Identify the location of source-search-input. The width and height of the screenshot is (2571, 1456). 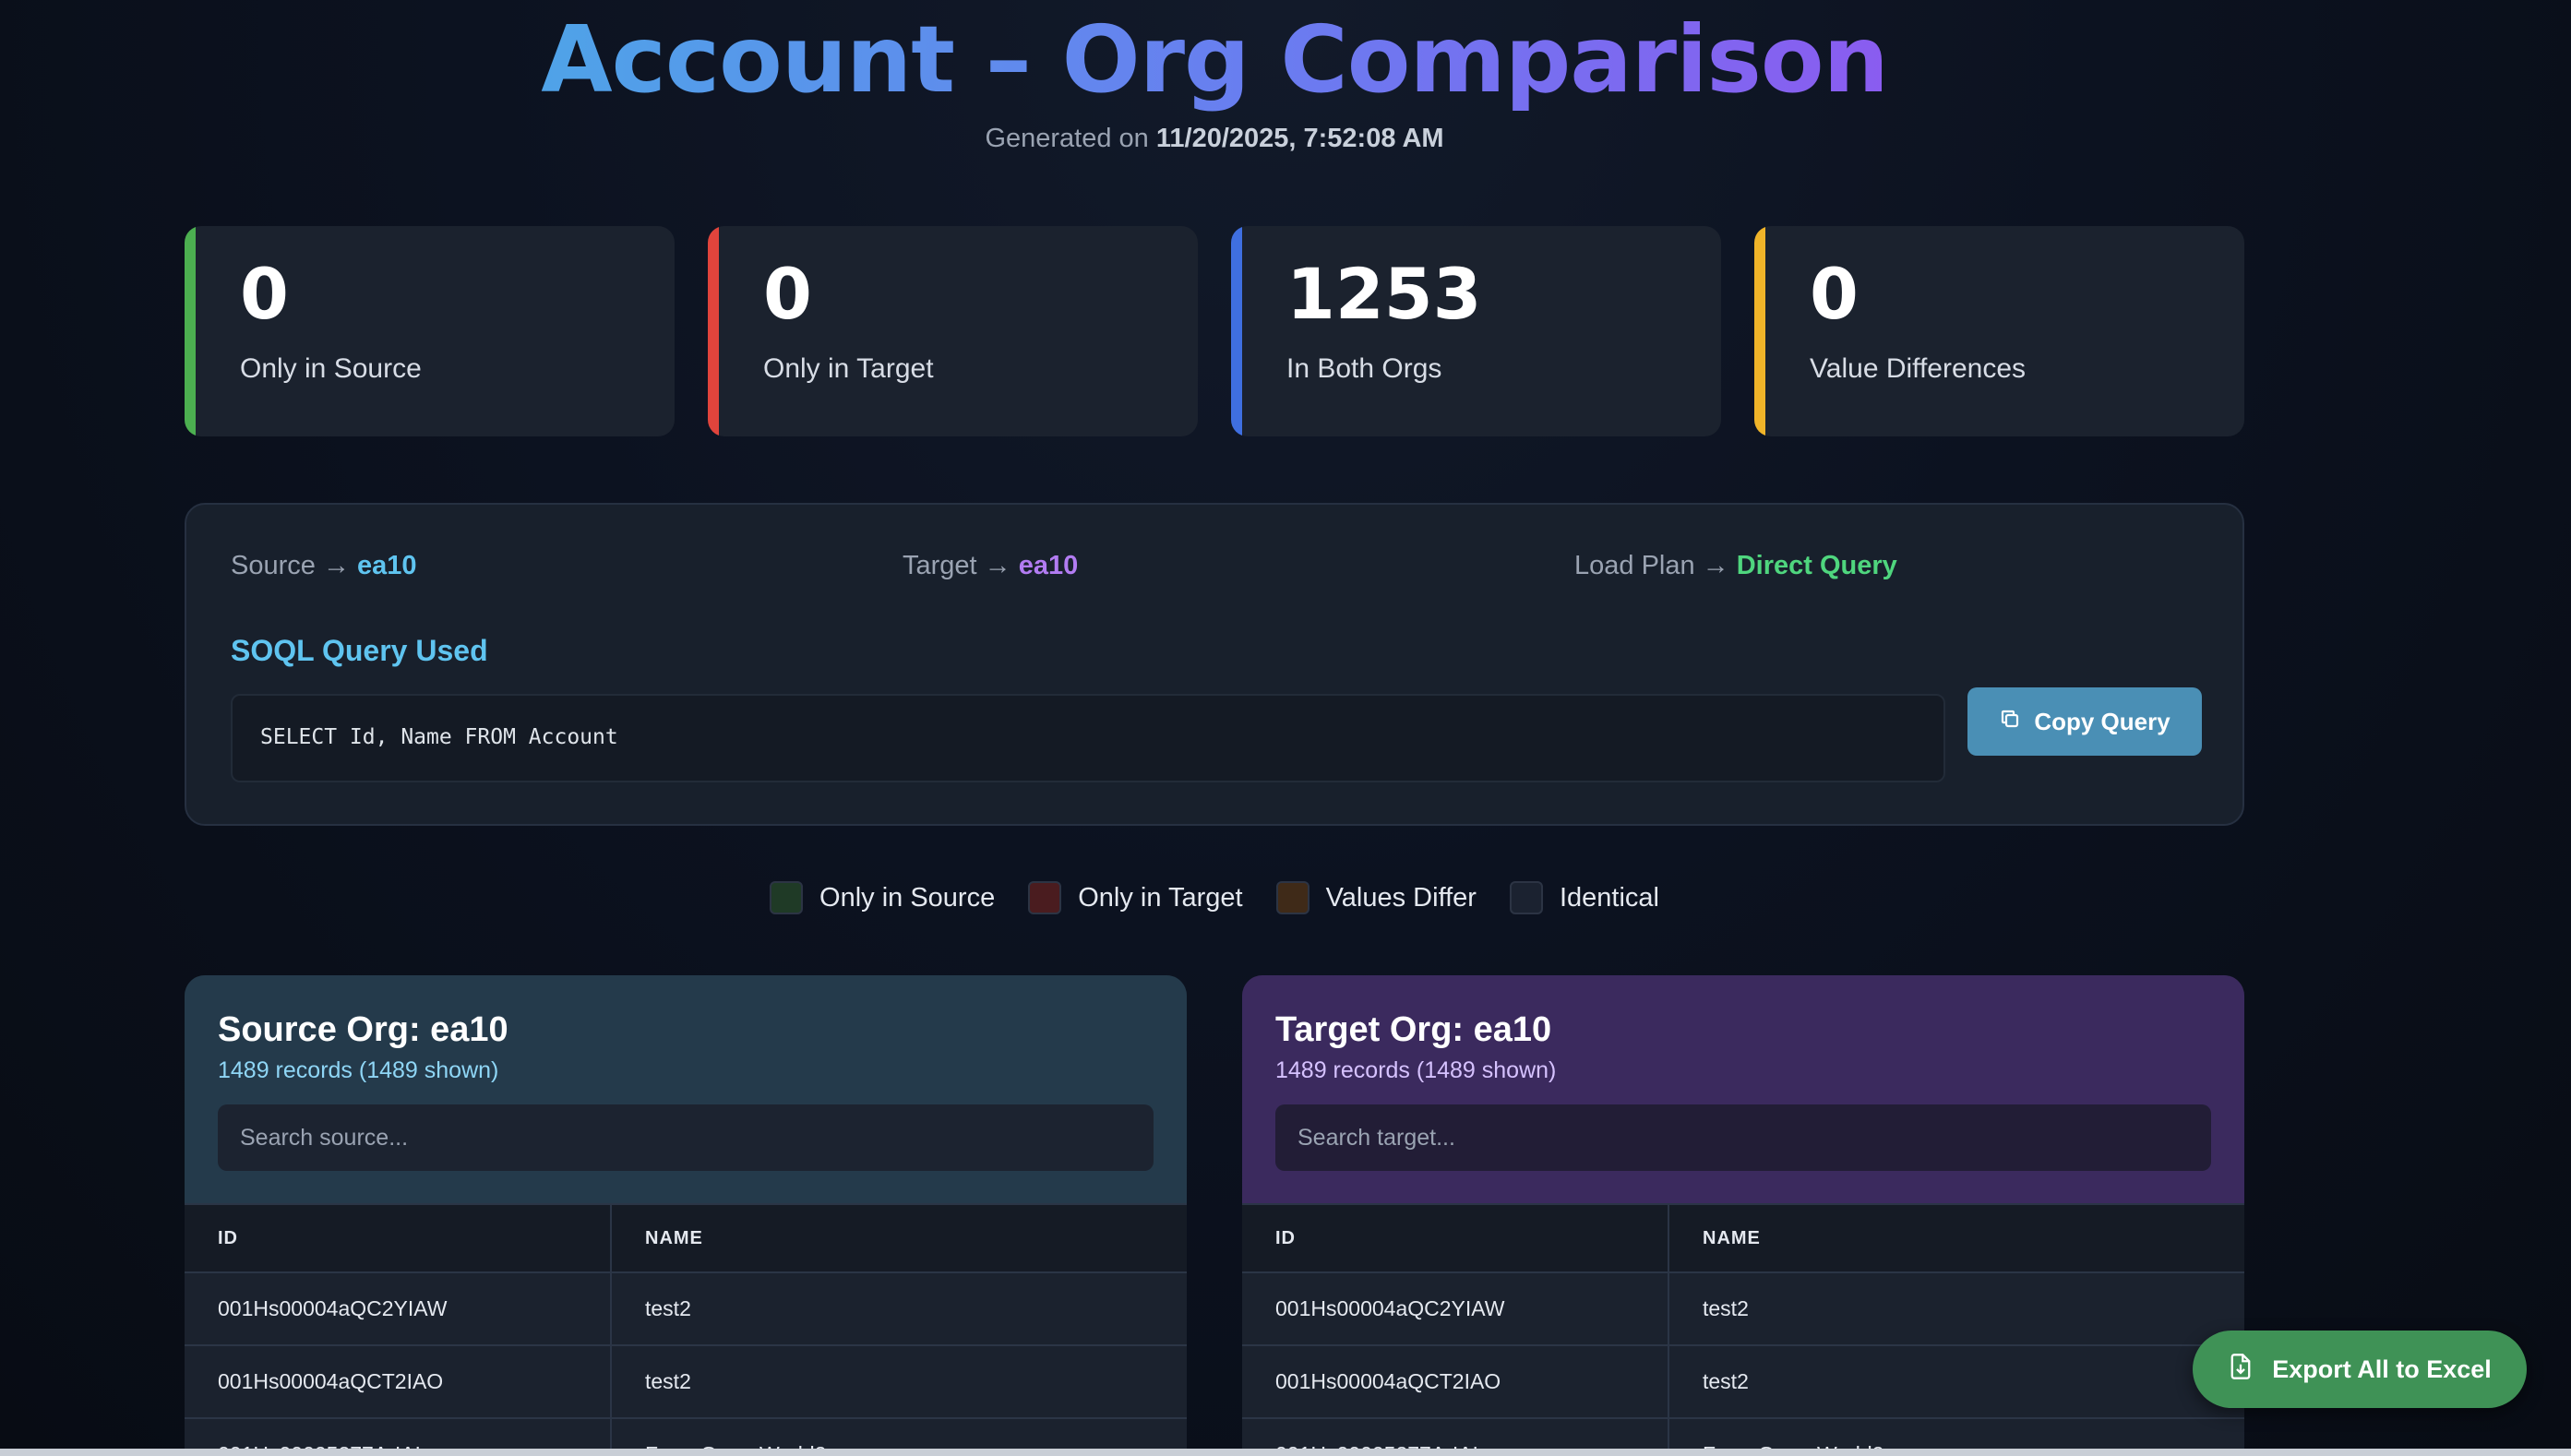
(686, 1137).